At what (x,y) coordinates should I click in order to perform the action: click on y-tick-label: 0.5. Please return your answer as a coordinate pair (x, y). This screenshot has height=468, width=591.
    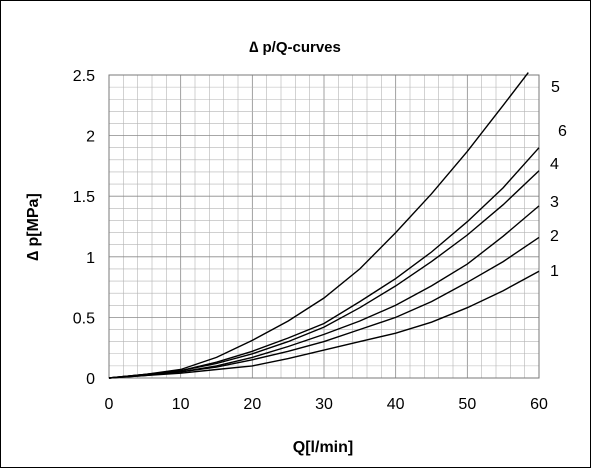
    Looking at the image, I should click on (84, 318).